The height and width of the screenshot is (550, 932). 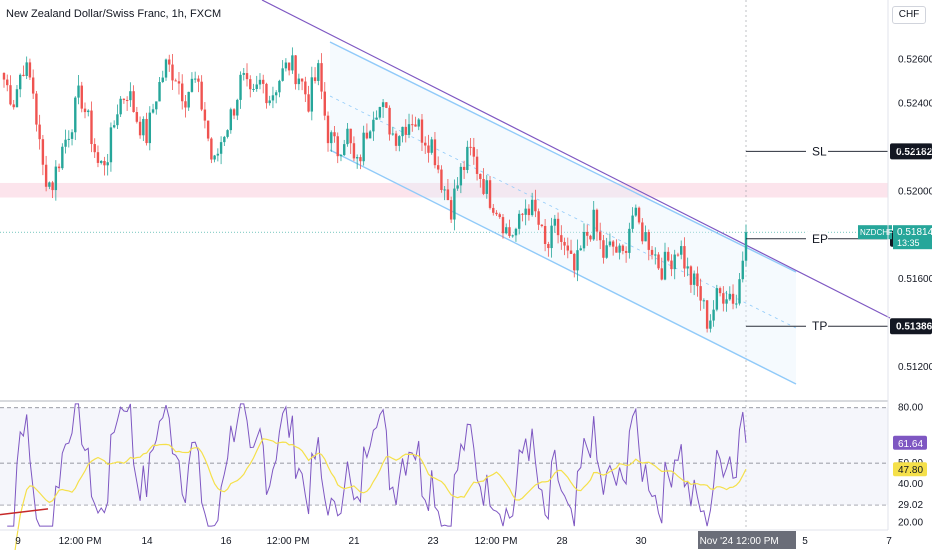 What do you see at coordinates (24, 512) in the screenshot?
I see `rsi-trendline` at bounding box center [24, 512].